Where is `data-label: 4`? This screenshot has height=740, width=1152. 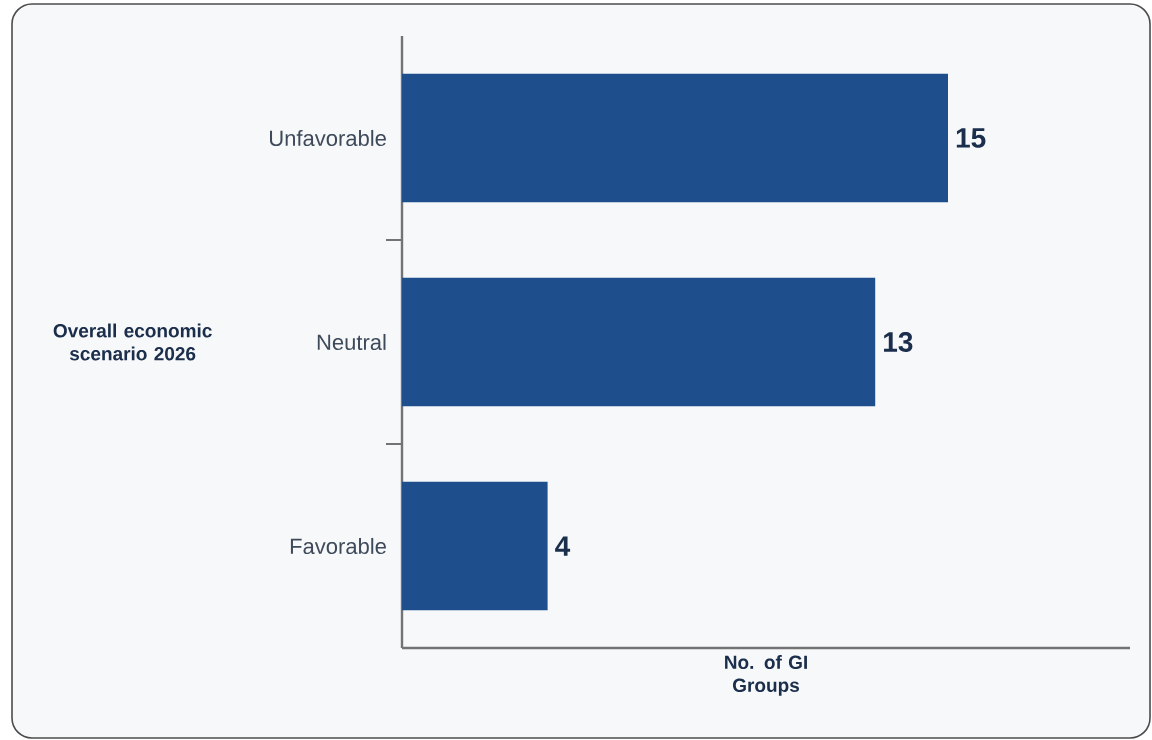 data-label: 4 is located at coordinates (563, 546).